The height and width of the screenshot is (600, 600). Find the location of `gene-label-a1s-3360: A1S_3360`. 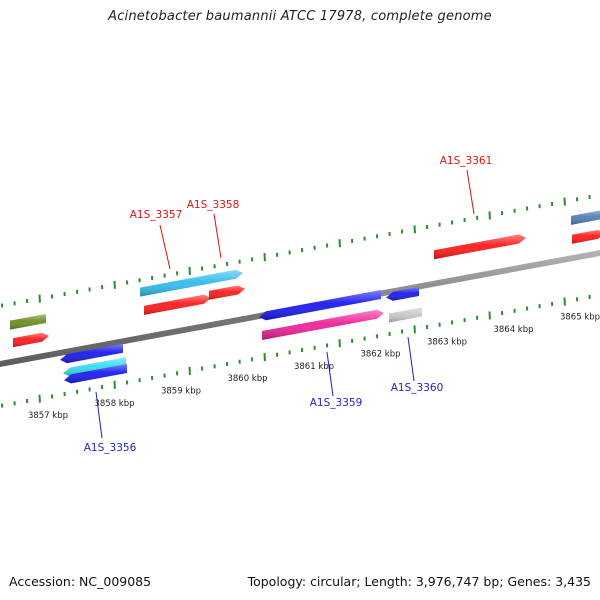

gene-label-a1s-3360: A1S_3360 is located at coordinates (417, 365).